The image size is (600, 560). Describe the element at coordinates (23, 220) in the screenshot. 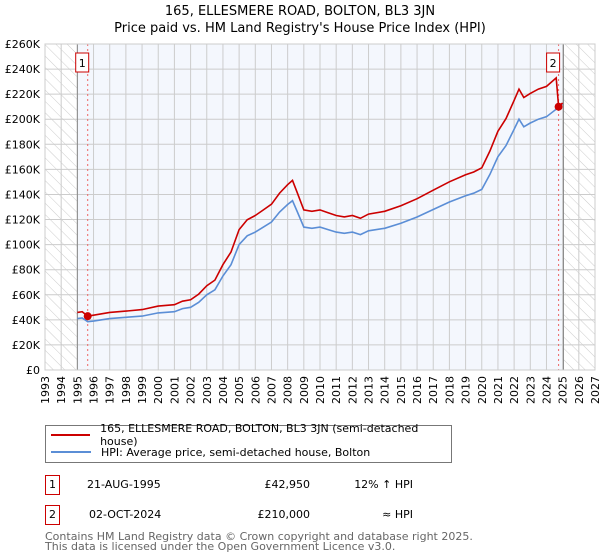

I see `y-tick-label: £120K` at that location.